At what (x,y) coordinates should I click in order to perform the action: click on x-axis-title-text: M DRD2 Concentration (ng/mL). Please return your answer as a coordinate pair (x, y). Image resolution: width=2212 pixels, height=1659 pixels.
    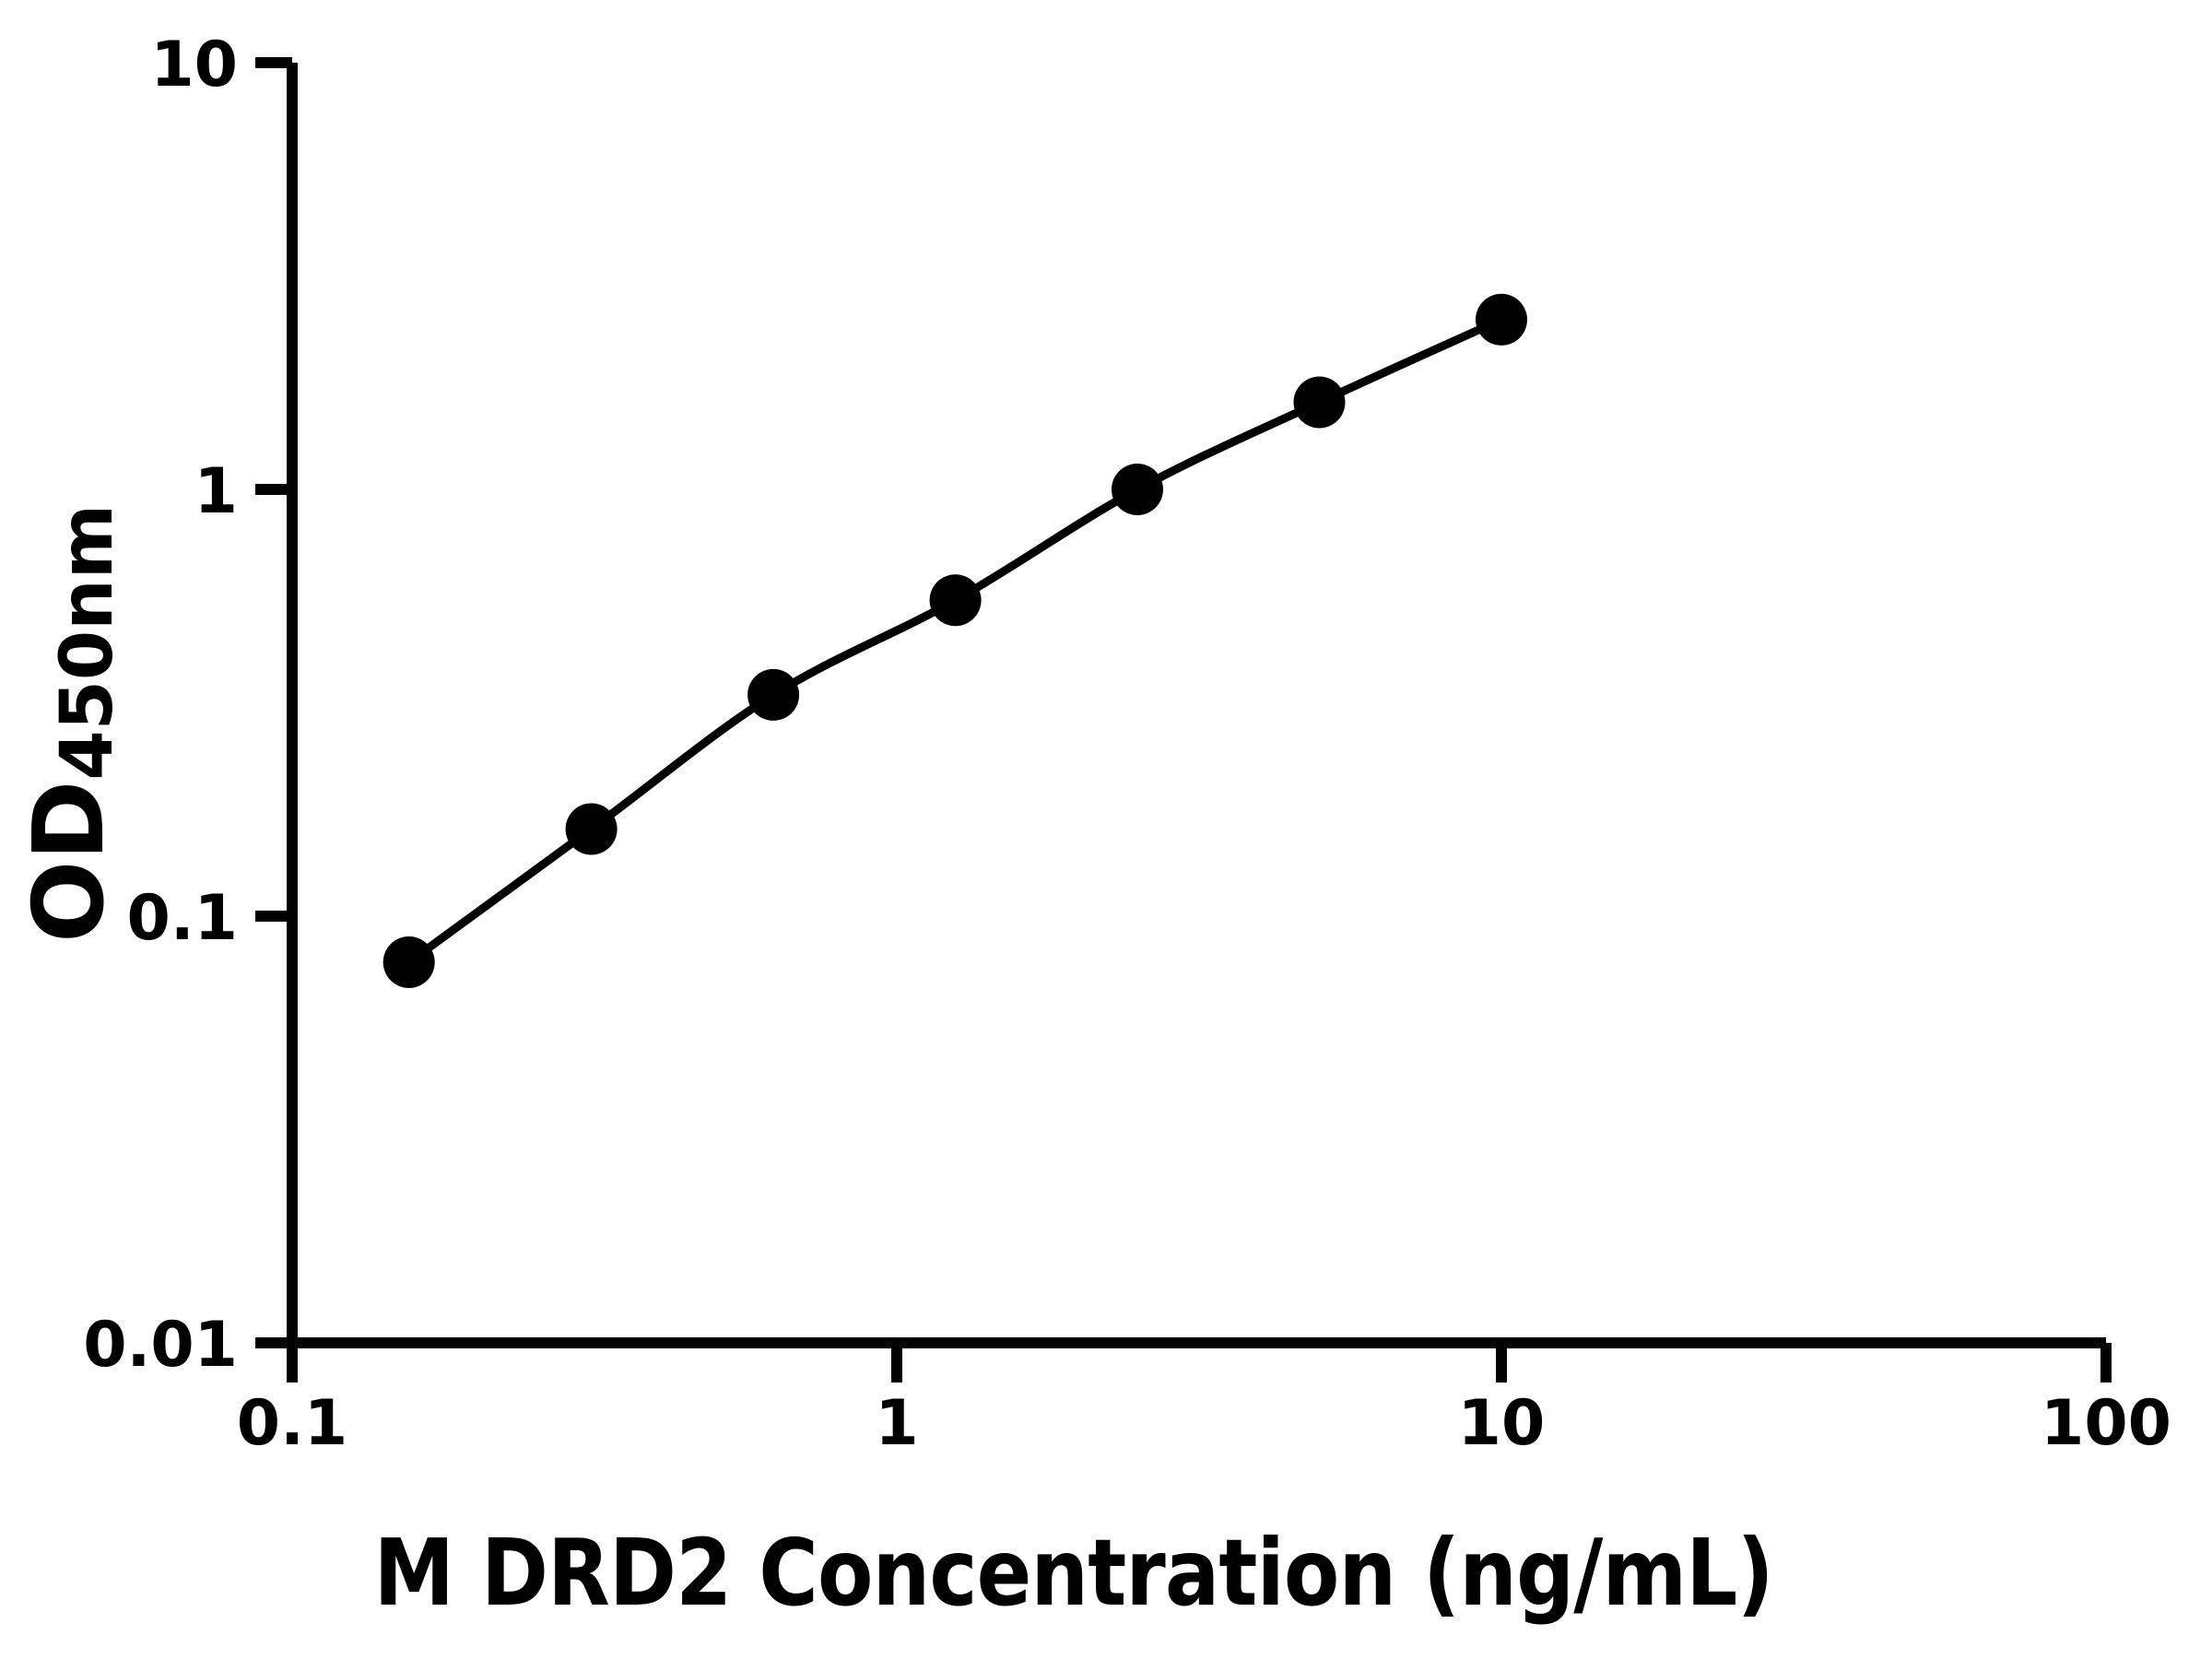
    Looking at the image, I should click on (1073, 1573).